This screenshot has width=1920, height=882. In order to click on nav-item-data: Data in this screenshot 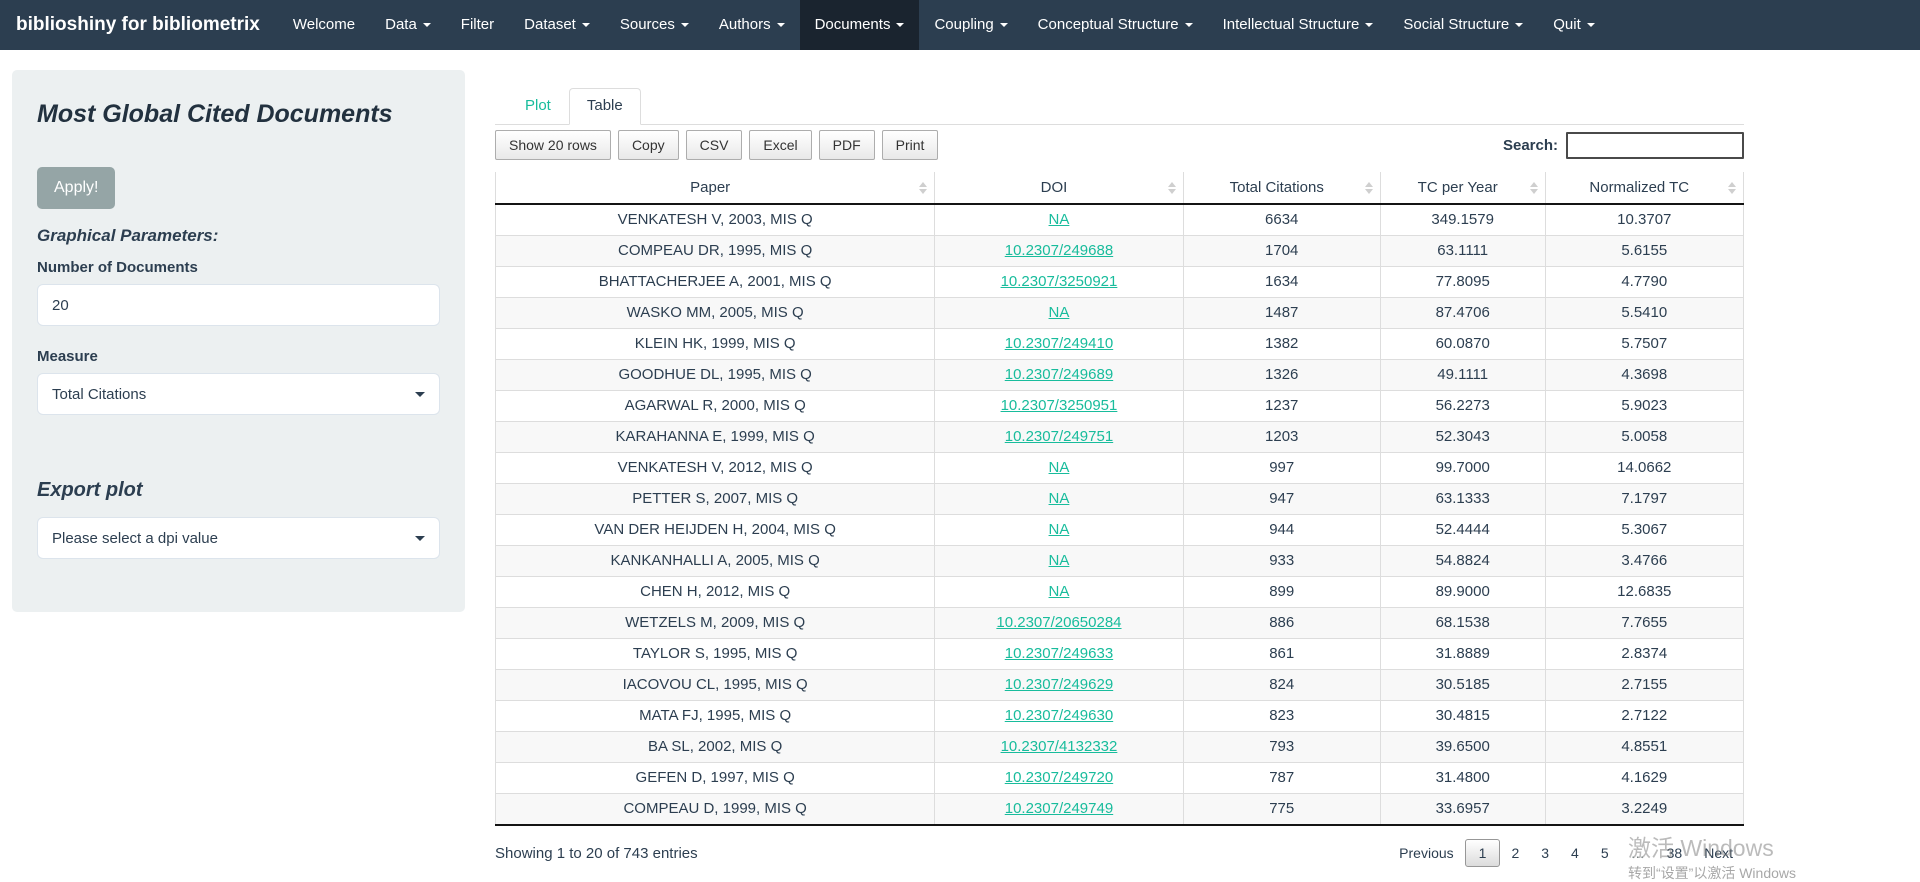, I will do `click(408, 25)`.